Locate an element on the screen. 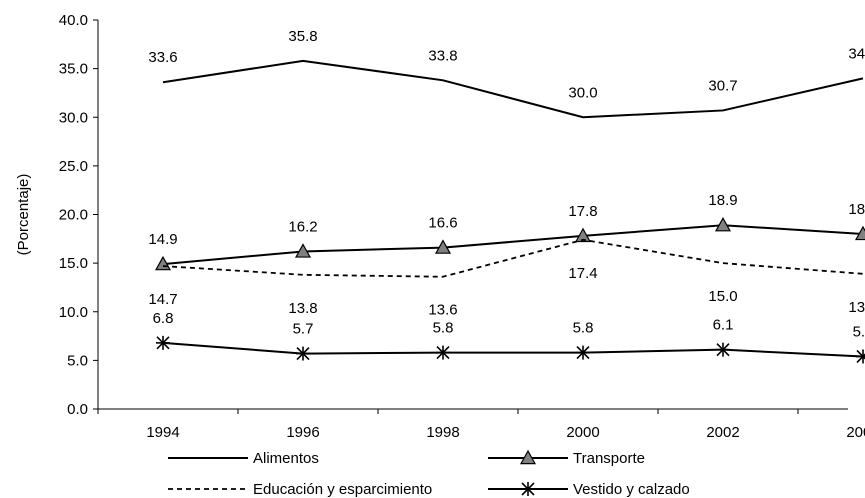 This screenshot has height=498, width=865. legend-label: Educación y esparcimiento is located at coordinates (342, 489).